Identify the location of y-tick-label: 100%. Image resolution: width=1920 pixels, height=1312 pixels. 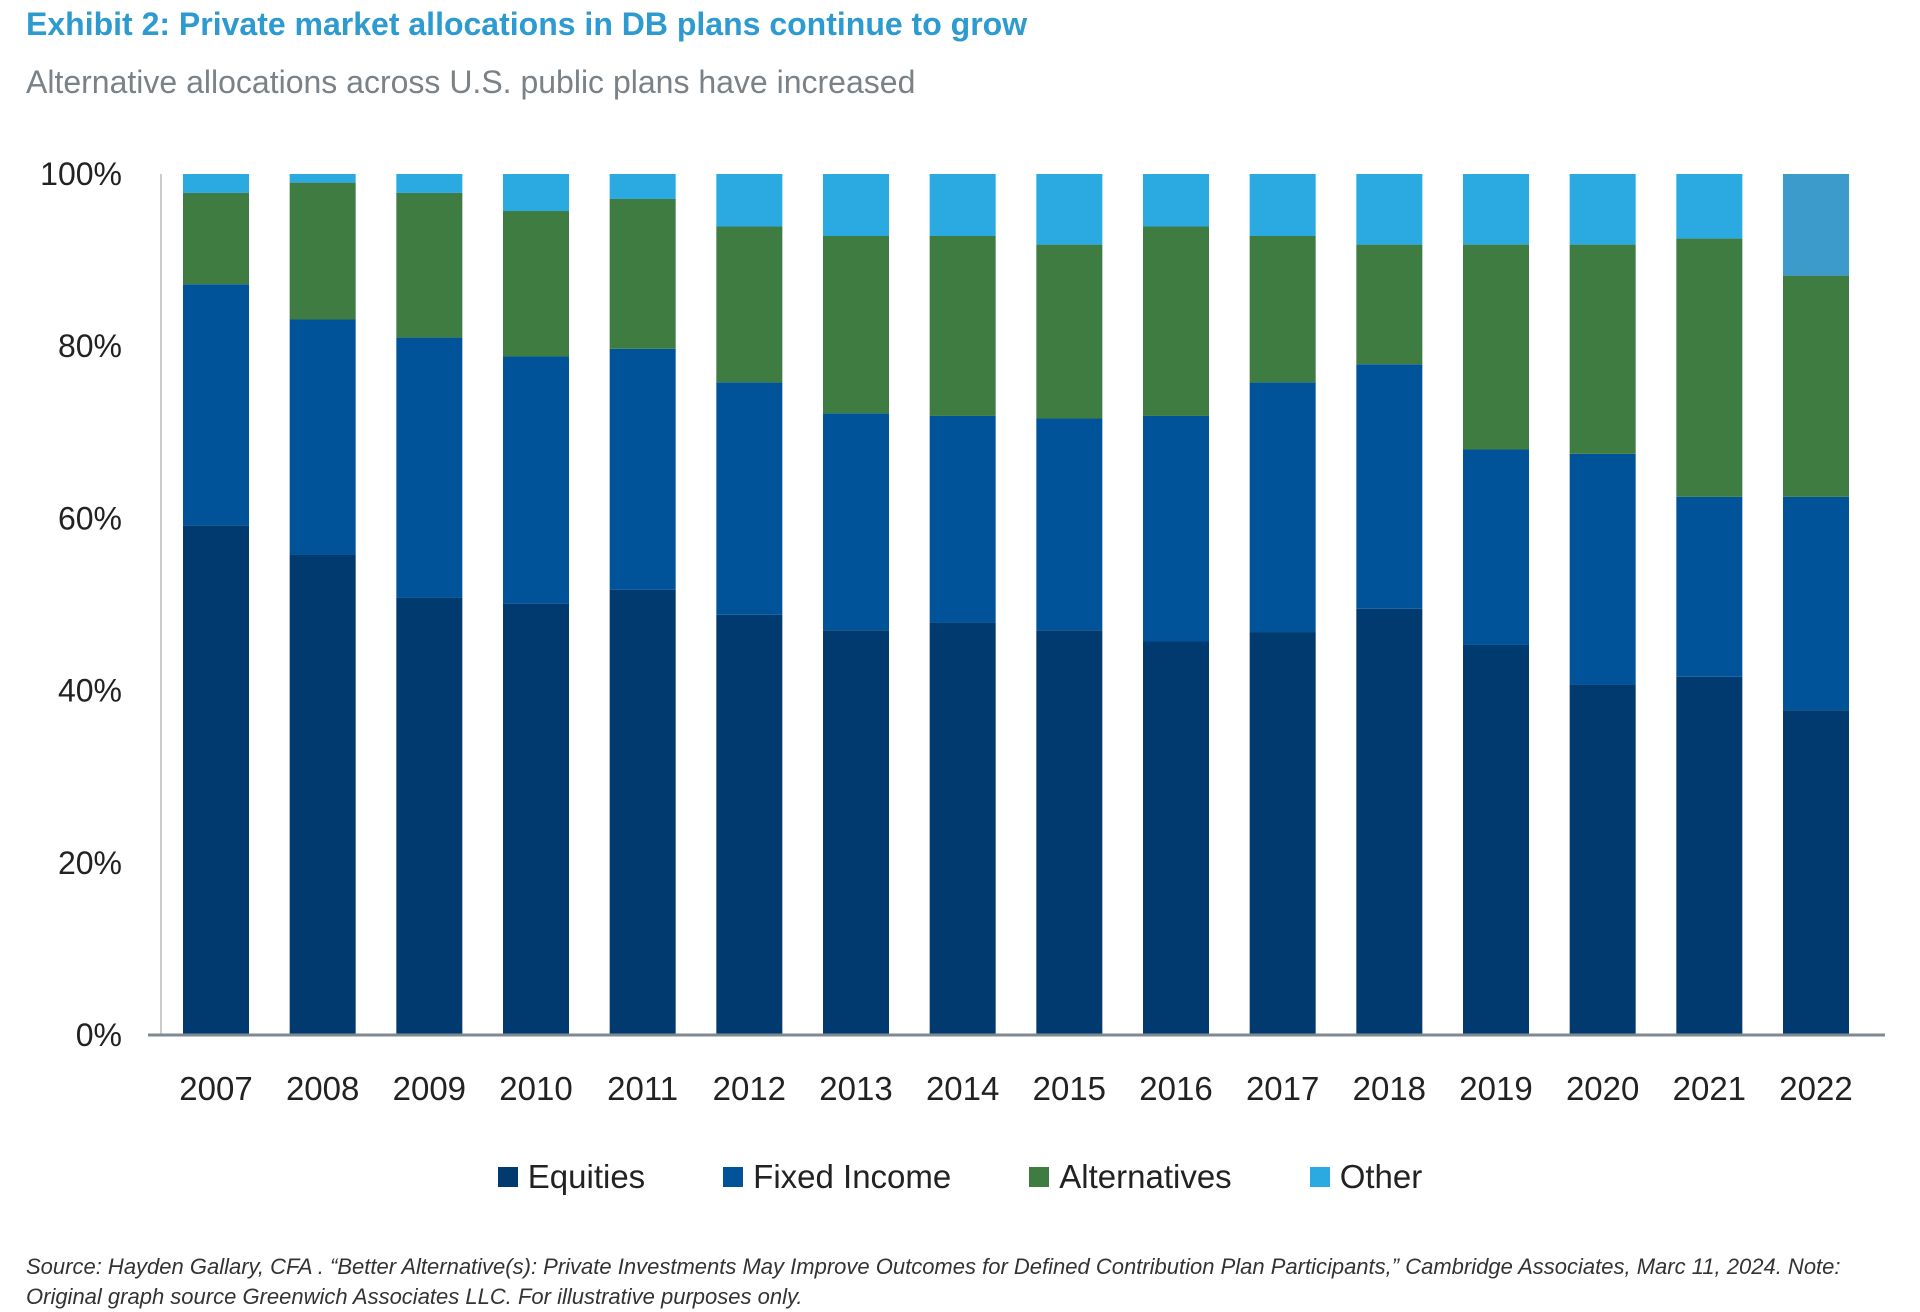
(81, 174).